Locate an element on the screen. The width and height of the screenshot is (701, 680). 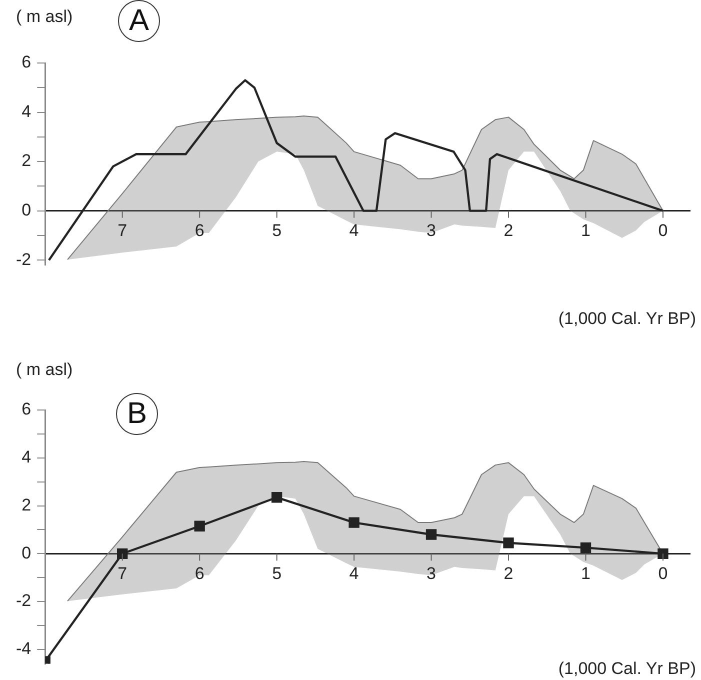
annotation: B is located at coordinates (137, 414).